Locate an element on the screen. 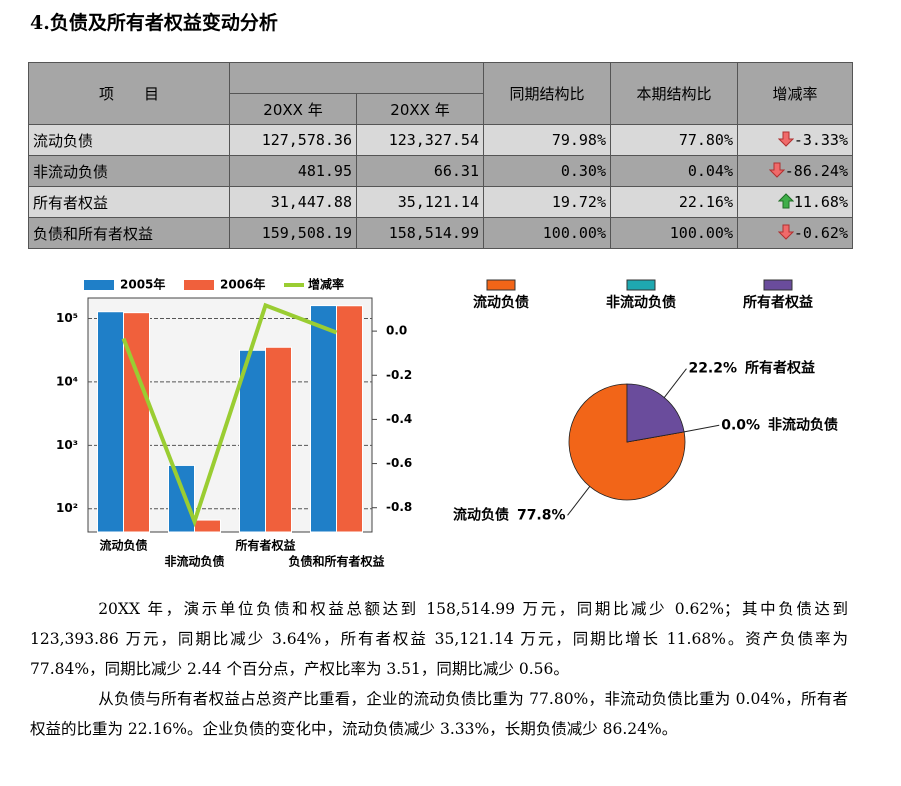  header-cell: 同期结构比 is located at coordinates (547, 93).